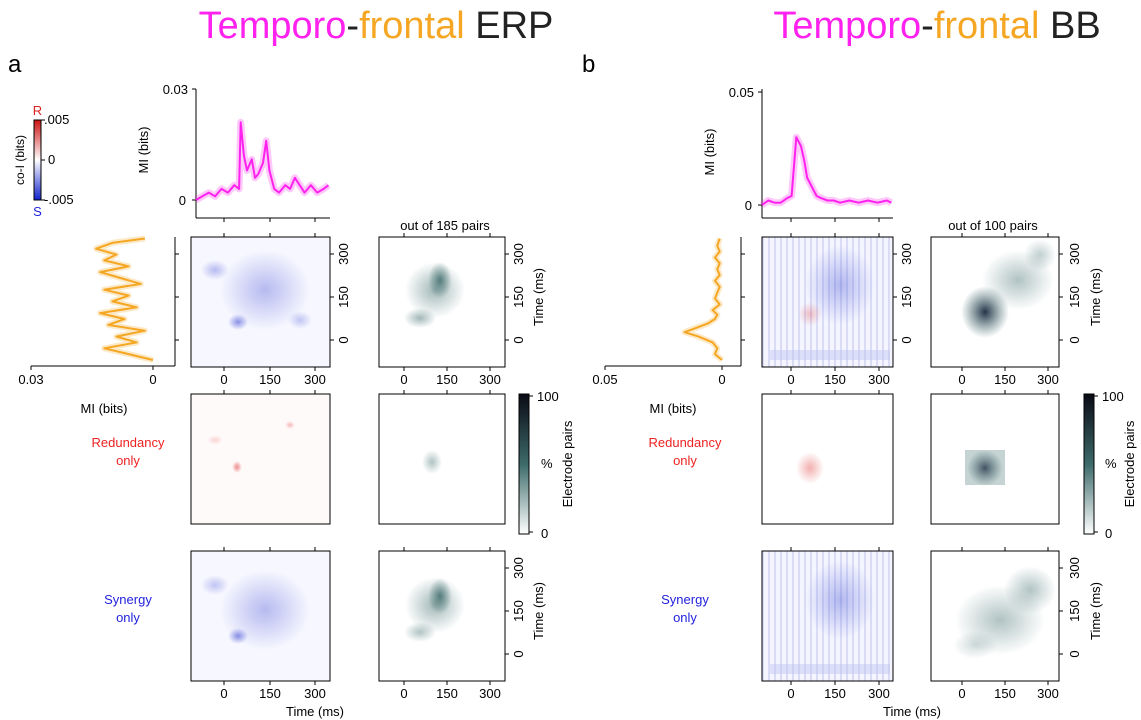  Describe the element at coordinates (1074, 568) in the screenshot. I see `panel-b-col2-syn-ytick-300: 300` at that location.